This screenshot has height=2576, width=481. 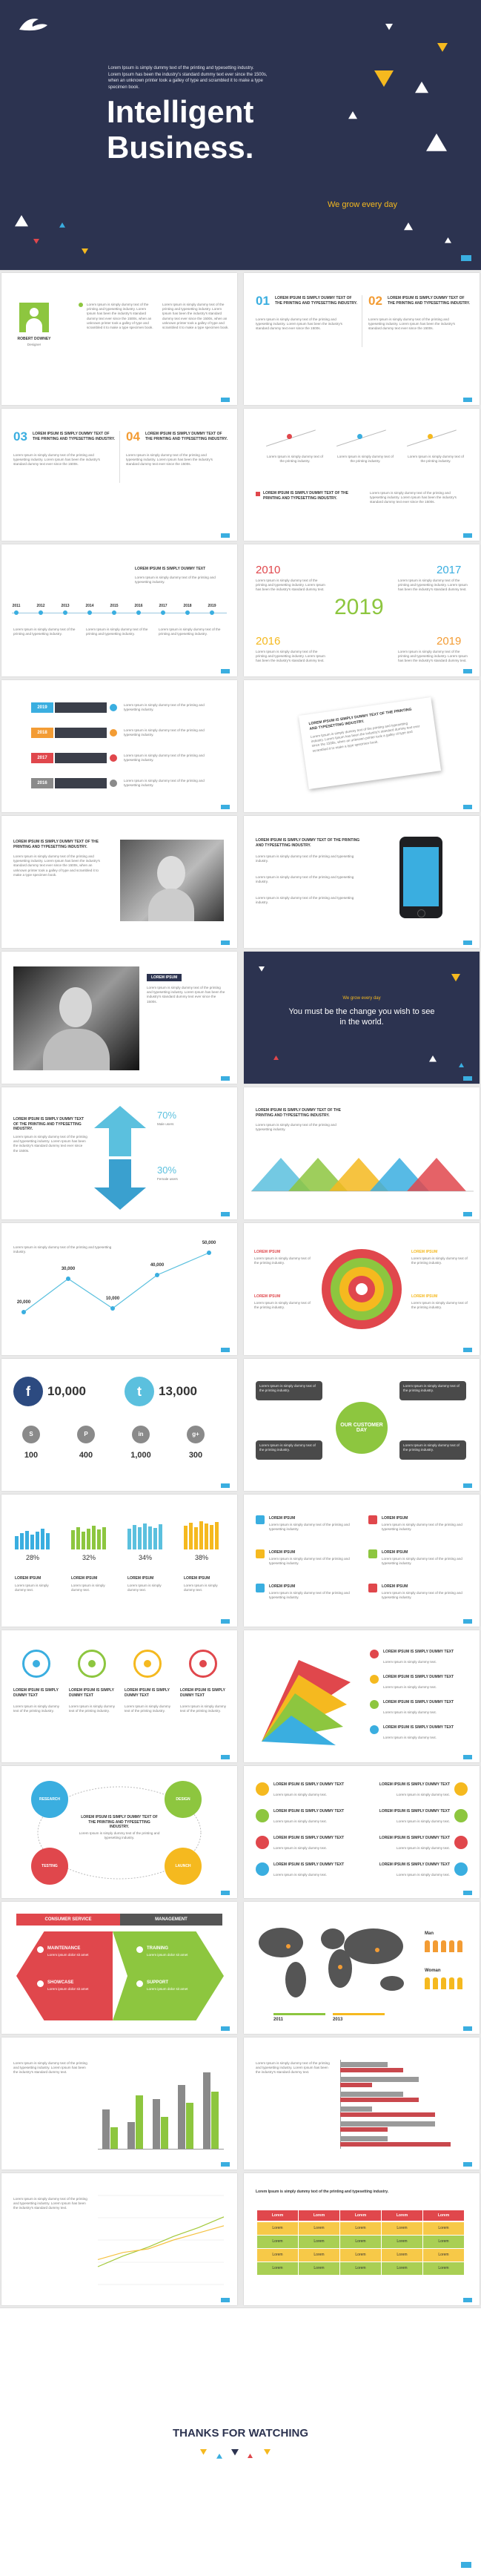 I want to click on year-highlight: 2019, so click(x=359, y=607).